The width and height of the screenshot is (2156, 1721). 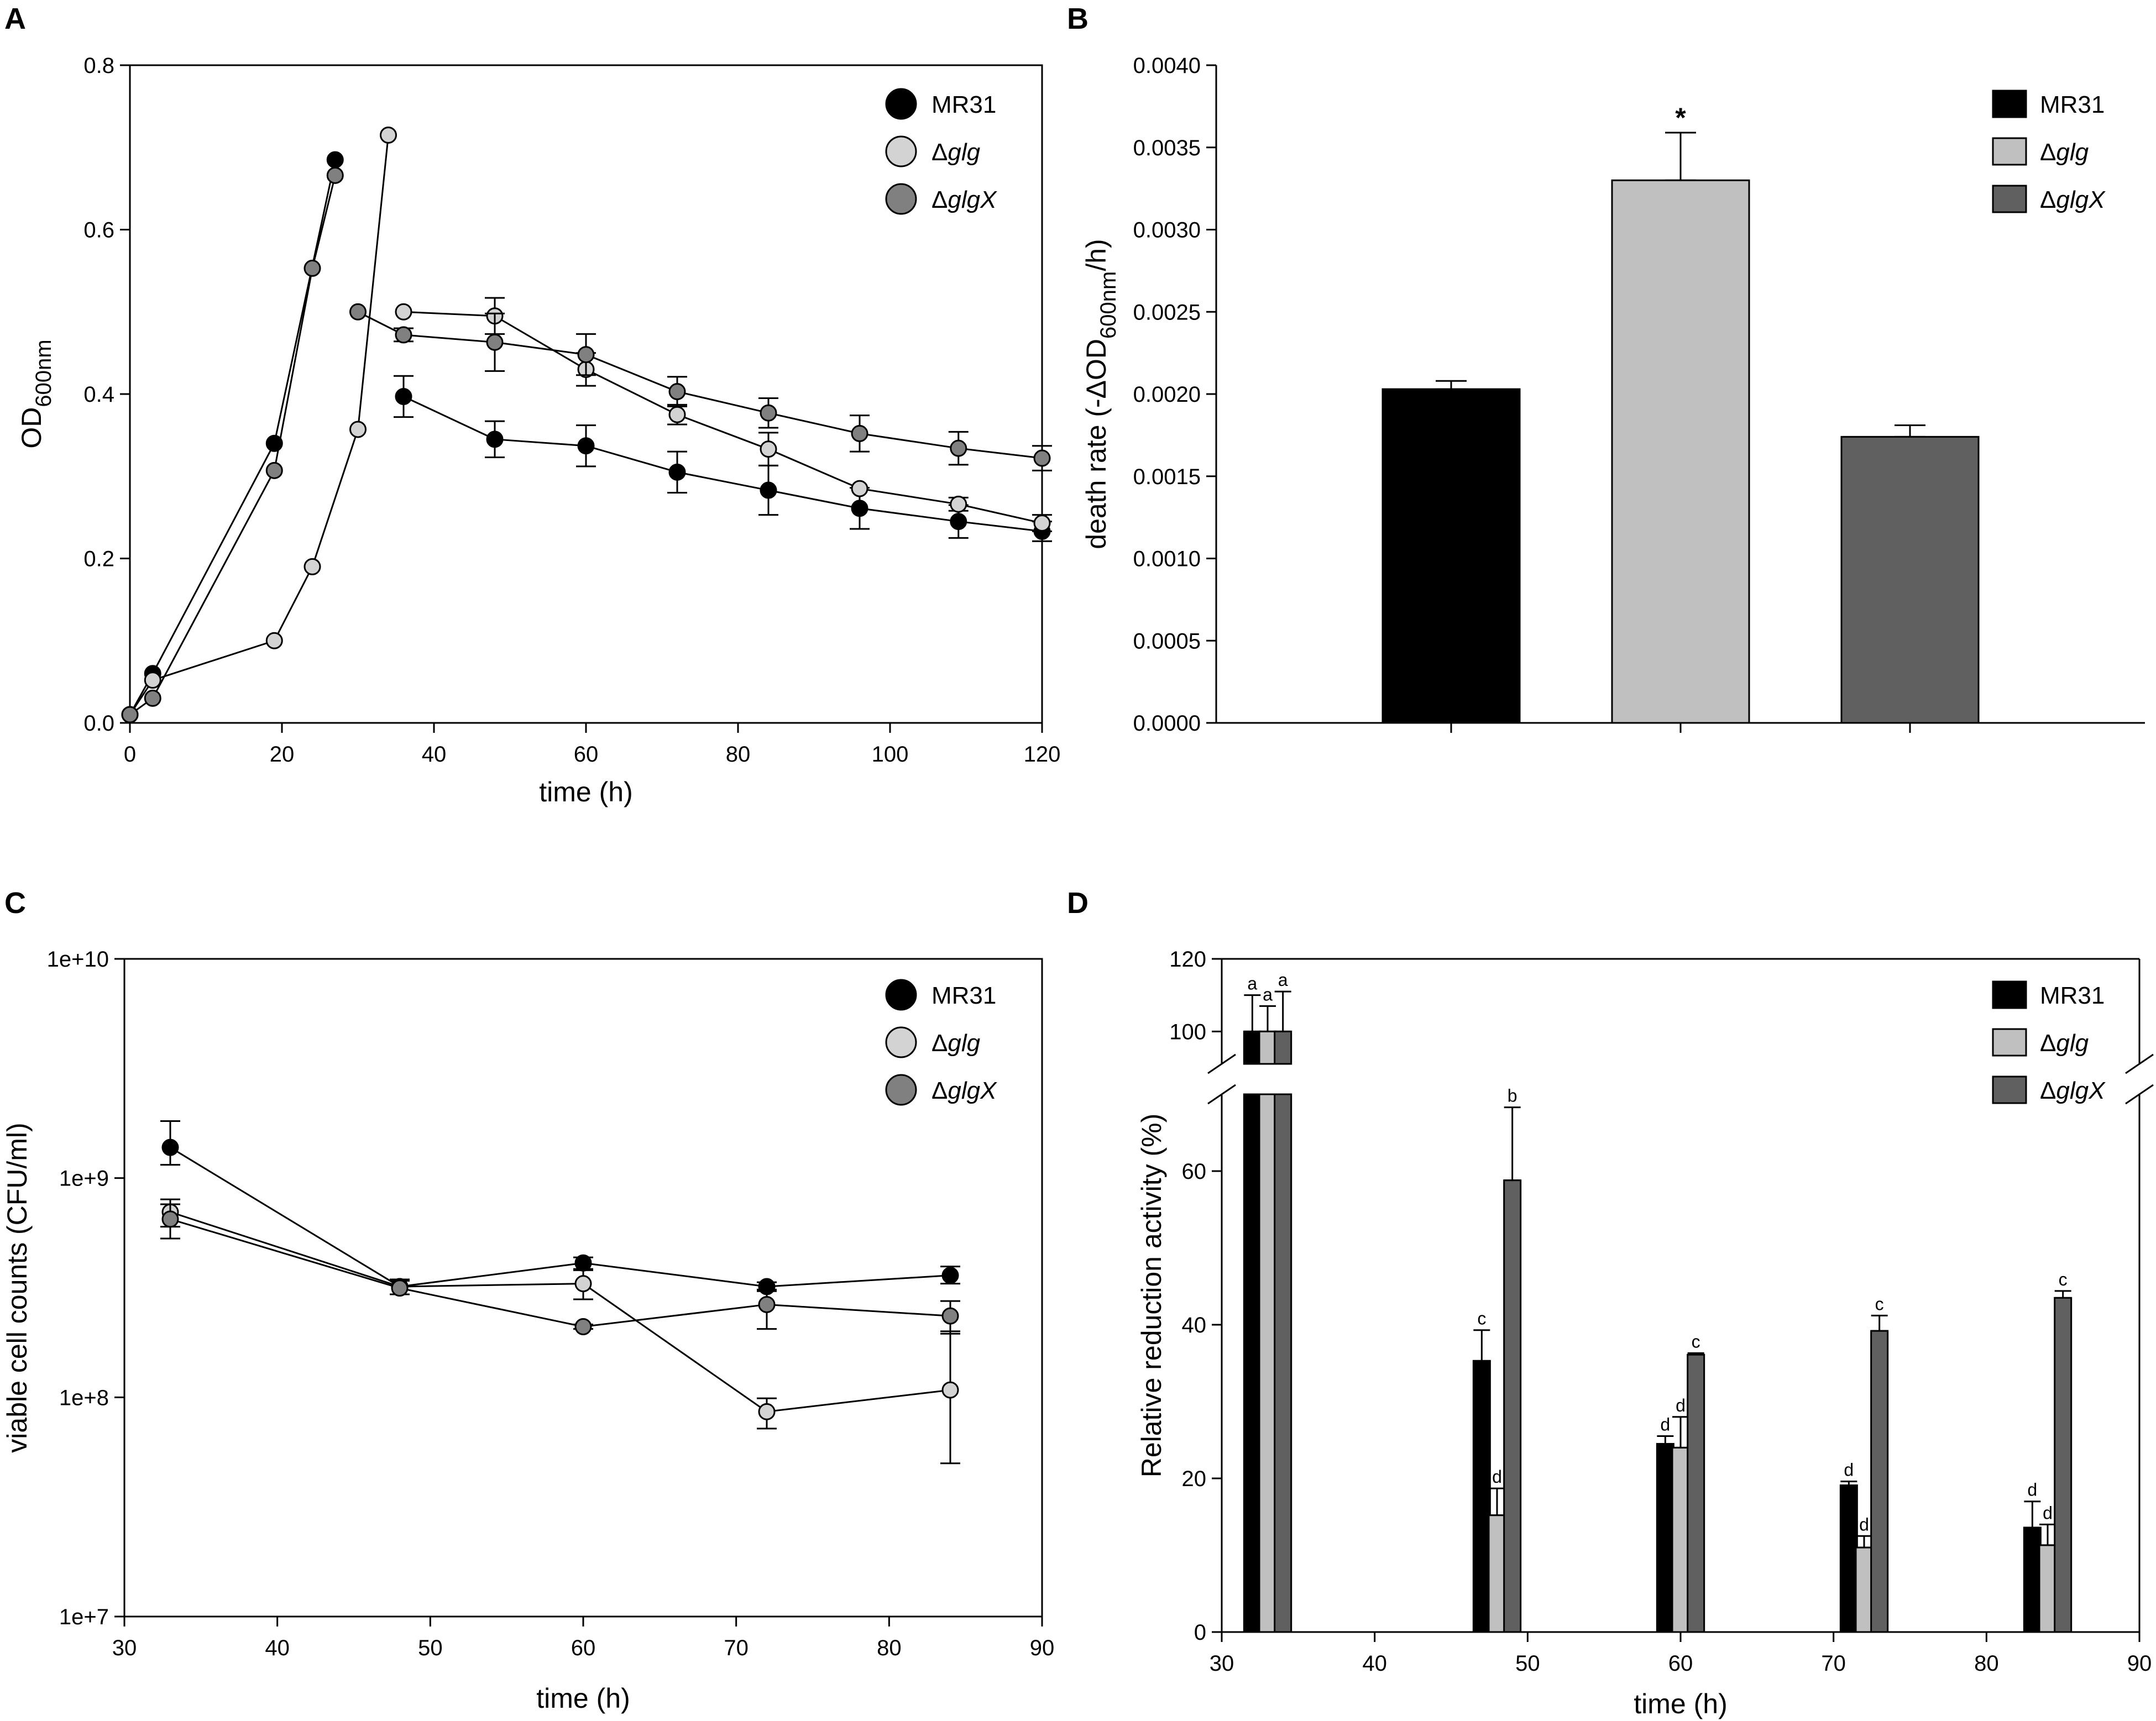 I want to click on x-tick-label: 80, so click(x=890, y=1648).